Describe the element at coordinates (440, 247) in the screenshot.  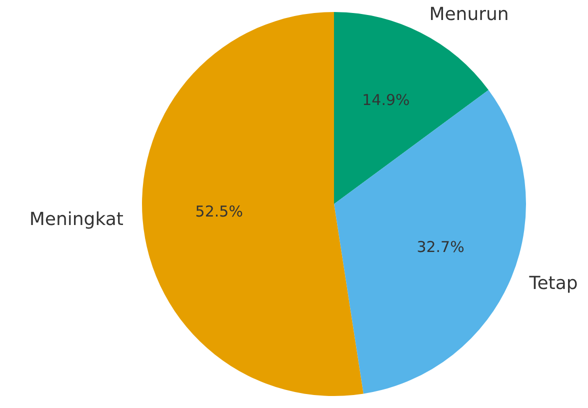
I see `data-label: 32.7%` at that location.